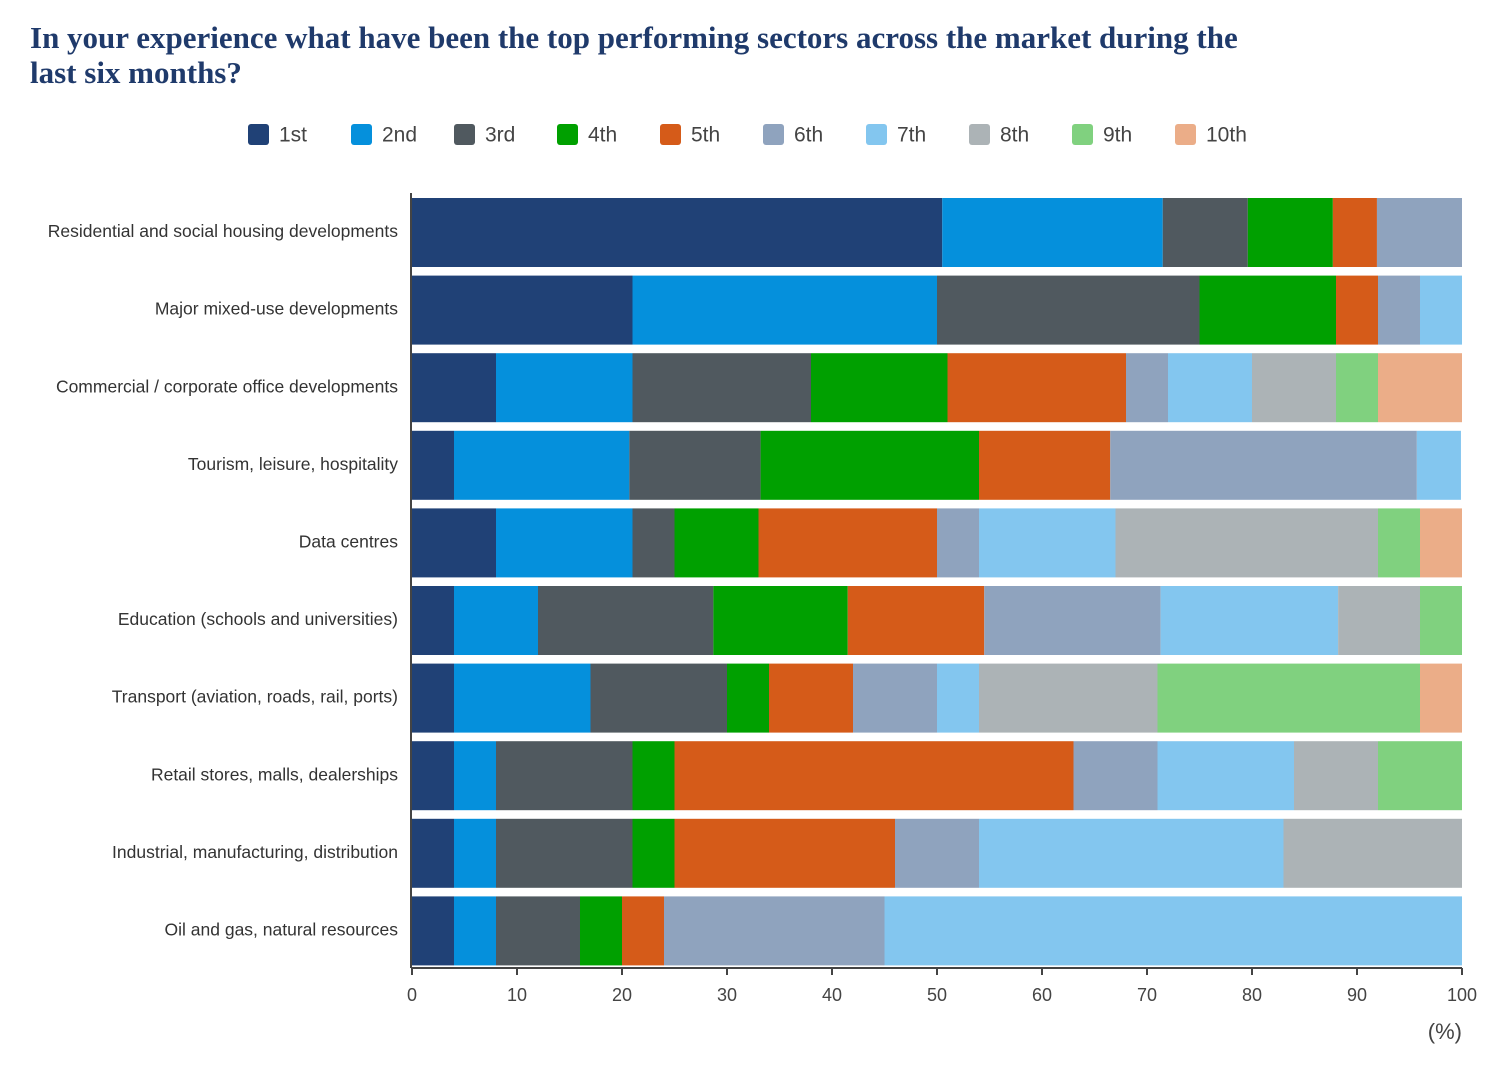 The image size is (1500, 1065). Describe the element at coordinates (727, 995) in the screenshot. I see `x-tick-label: 30` at that location.